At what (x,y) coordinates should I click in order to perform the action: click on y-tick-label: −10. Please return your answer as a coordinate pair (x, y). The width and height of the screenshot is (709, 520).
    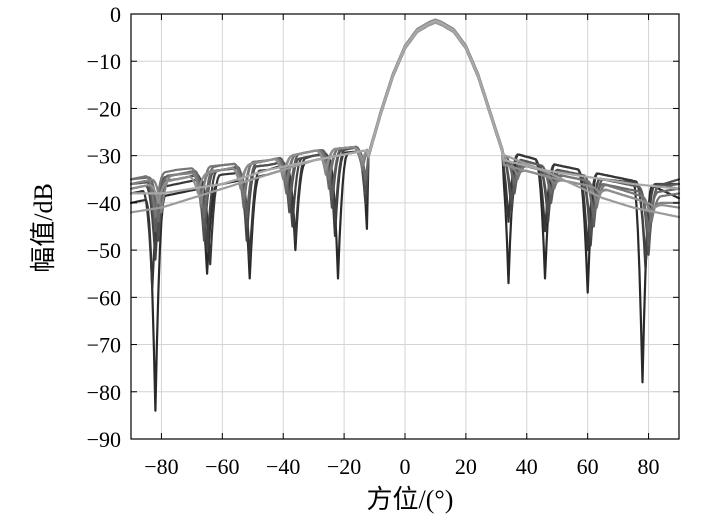
    Looking at the image, I should click on (104, 61).